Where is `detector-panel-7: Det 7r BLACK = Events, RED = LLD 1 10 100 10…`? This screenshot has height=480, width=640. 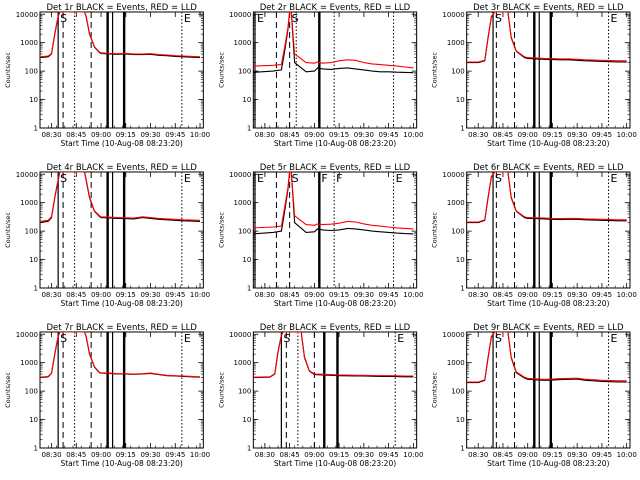
detector-panel-7: Det 7r BLACK = Events, RED = LLD 1 10 100 10… is located at coordinates (107, 395).